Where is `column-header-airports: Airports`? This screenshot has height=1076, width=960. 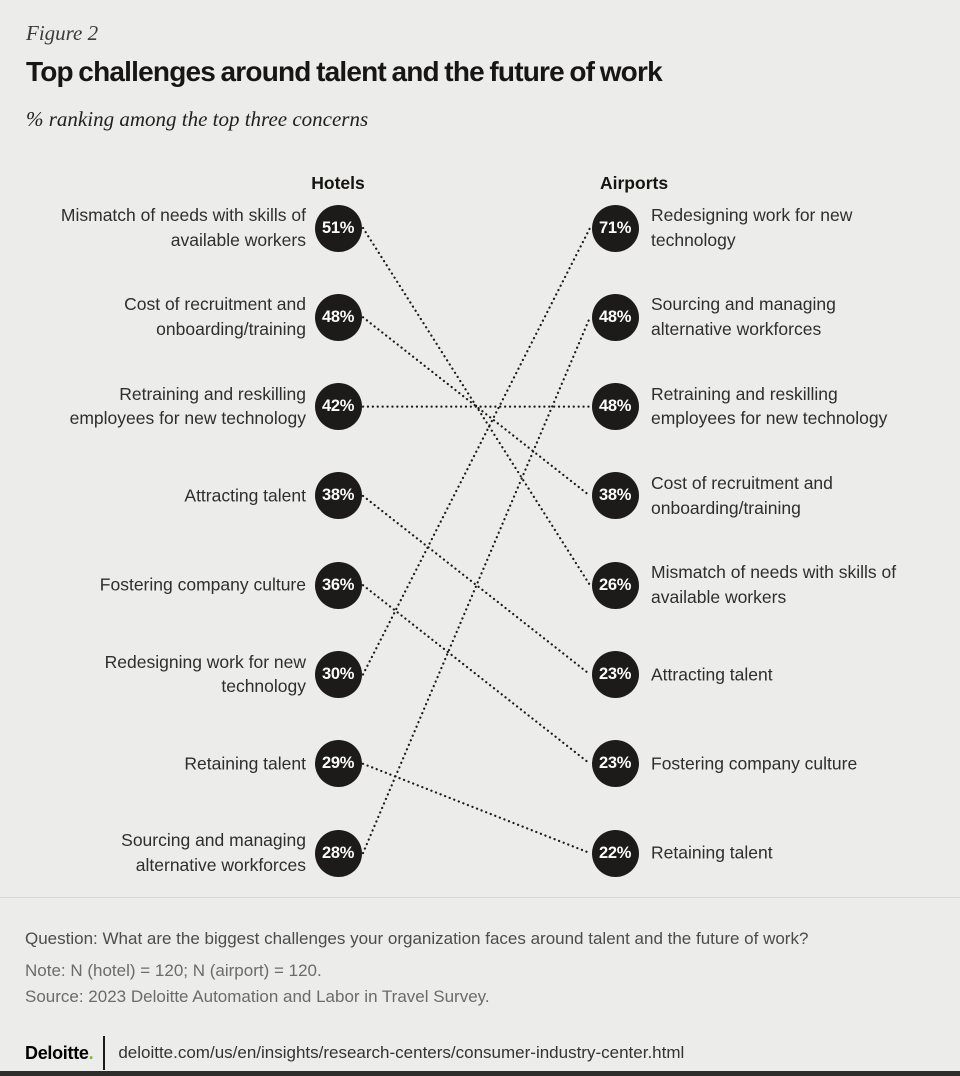 column-header-airports: Airports is located at coordinates (634, 183).